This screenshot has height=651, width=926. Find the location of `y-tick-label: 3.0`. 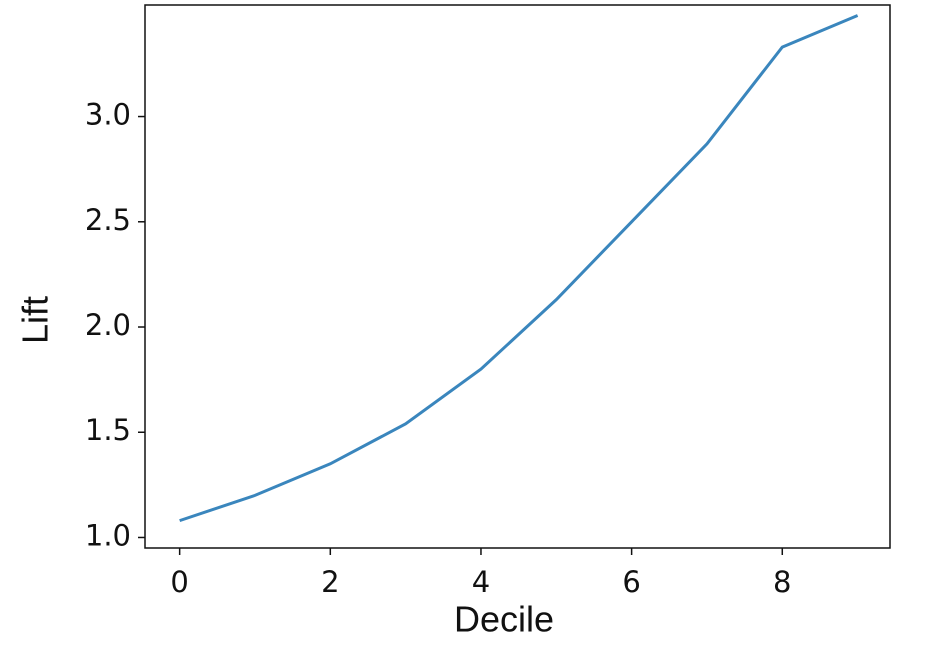

y-tick-label: 3.0 is located at coordinates (108, 115).